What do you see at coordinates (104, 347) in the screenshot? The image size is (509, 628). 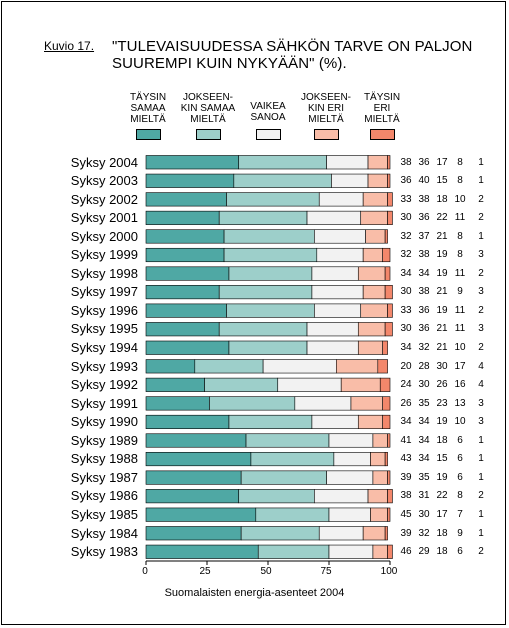 I see `category-label: Syksy 1994` at bounding box center [104, 347].